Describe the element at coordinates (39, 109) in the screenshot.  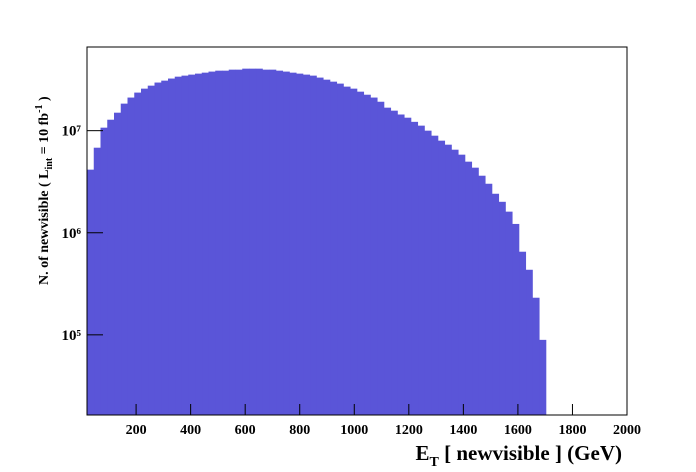
I see `y-title-sup: -1` at that location.